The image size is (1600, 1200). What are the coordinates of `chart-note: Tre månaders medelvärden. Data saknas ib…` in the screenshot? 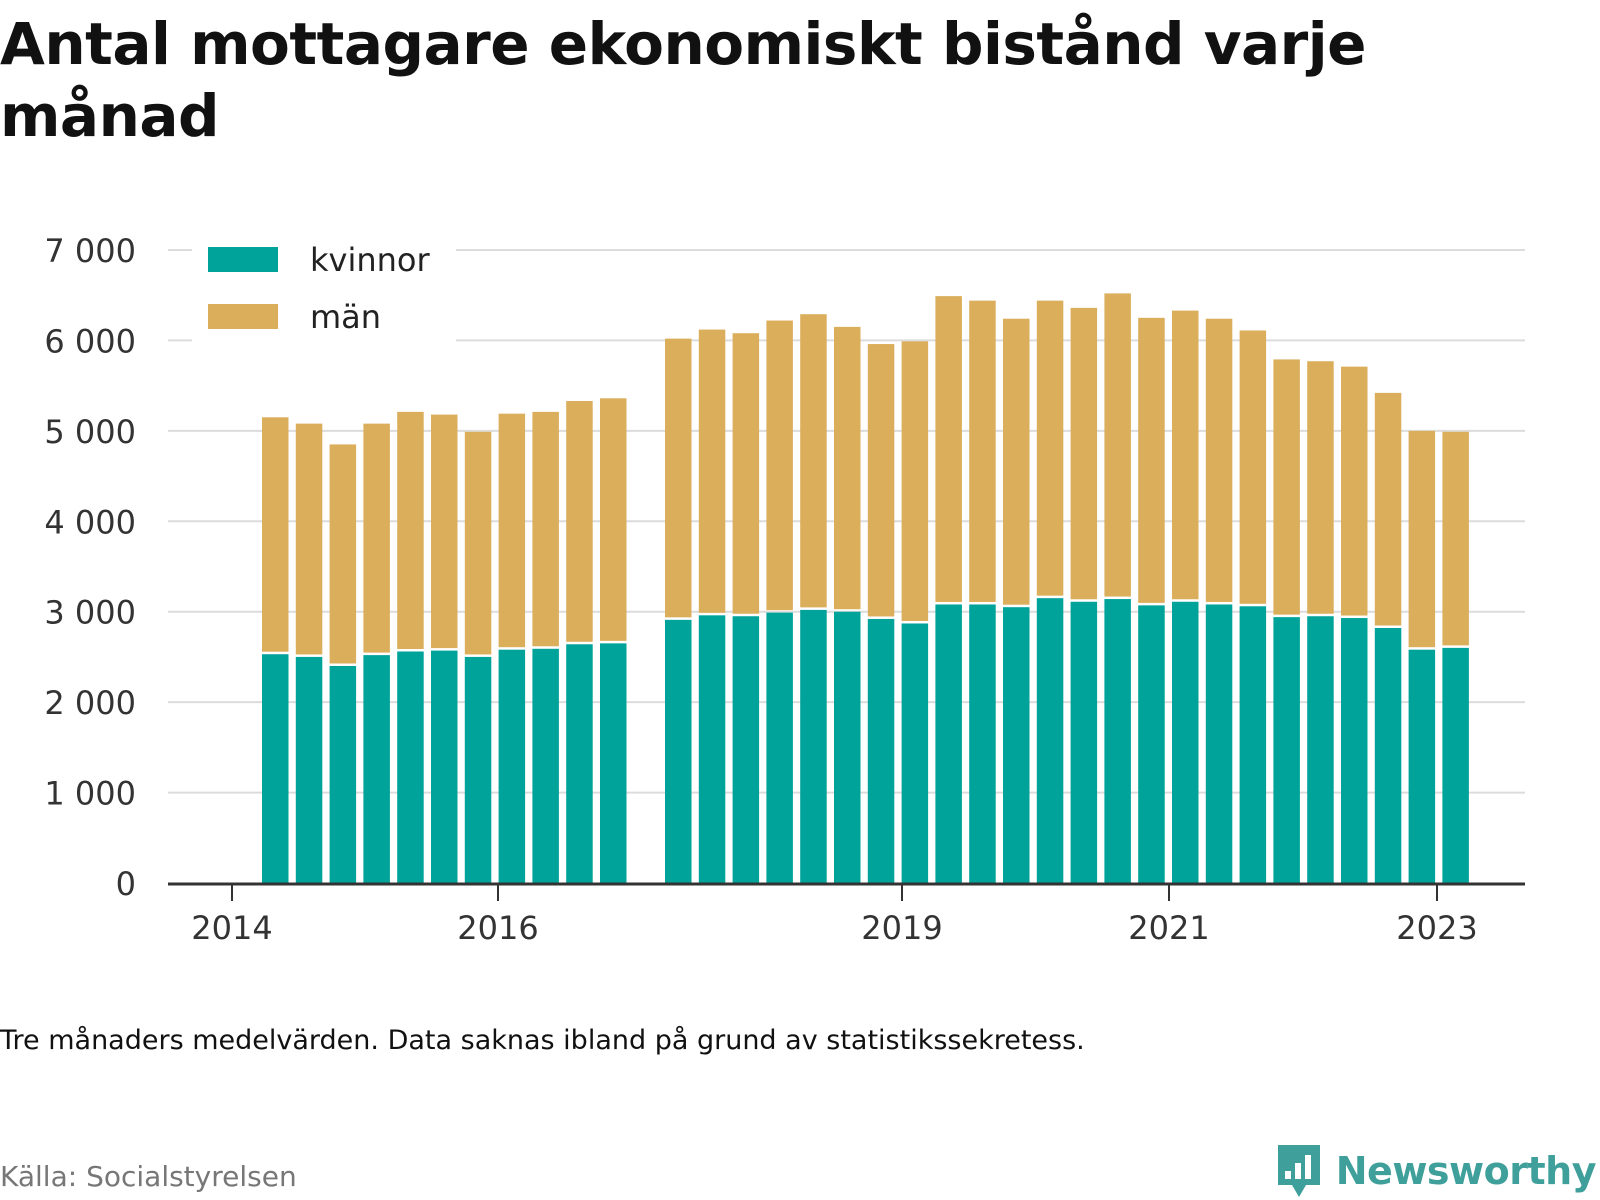 It's located at (542, 1040).